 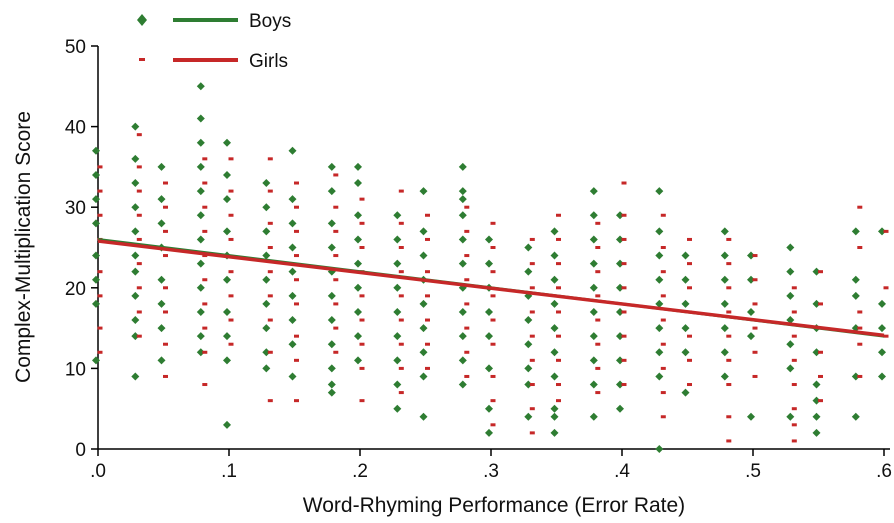 I want to click on legend-item-girls: Girls, so click(x=213, y=61).